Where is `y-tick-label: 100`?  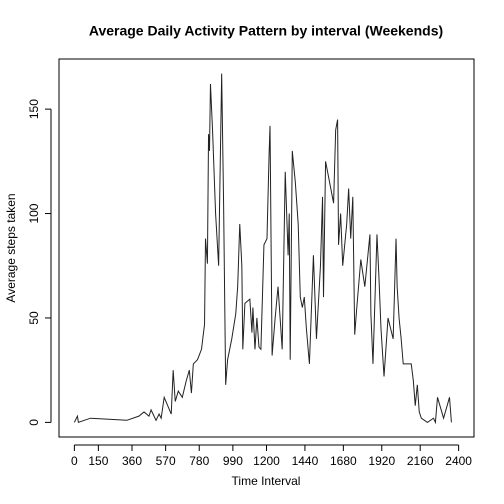
y-tick-label: 100 is located at coordinates (34, 213).